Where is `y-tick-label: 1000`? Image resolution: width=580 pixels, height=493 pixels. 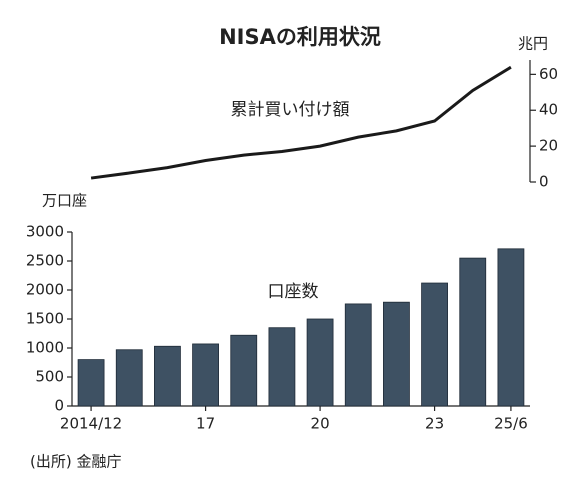
y-tick-label: 1000 is located at coordinates (45, 348).